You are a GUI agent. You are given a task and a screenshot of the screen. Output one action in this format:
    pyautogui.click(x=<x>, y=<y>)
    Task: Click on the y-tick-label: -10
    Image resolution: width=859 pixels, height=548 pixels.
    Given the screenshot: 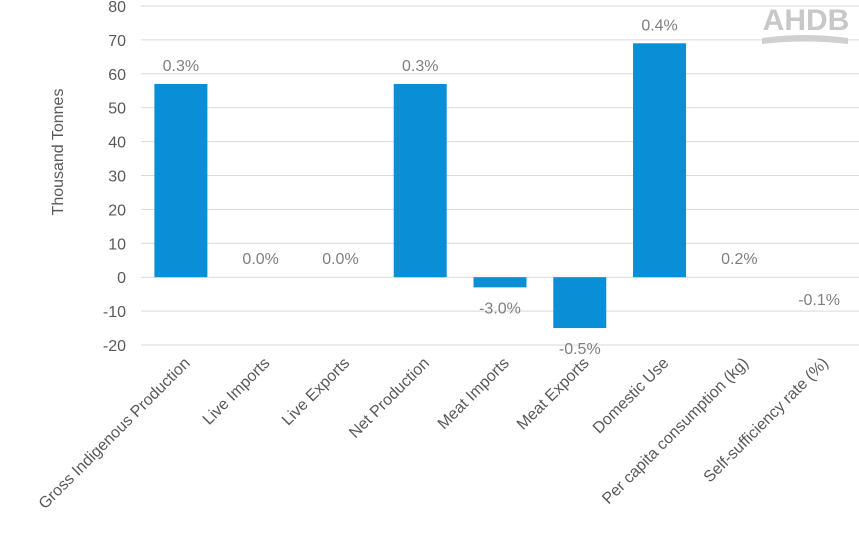 What is the action you would take?
    pyautogui.click(x=114, y=312)
    